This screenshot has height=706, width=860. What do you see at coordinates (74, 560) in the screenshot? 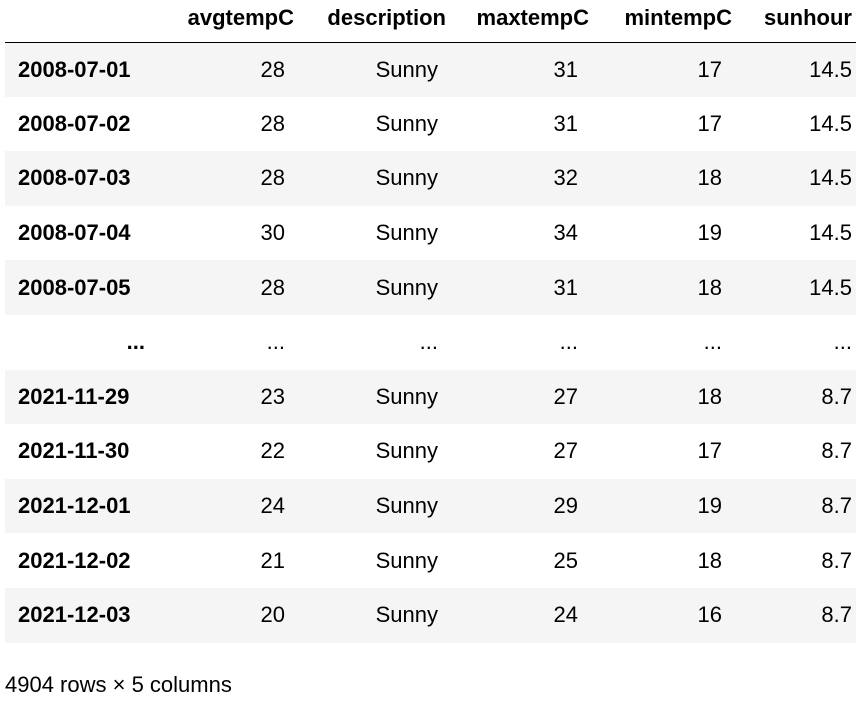
I see `row-index: 2021-12-02` at bounding box center [74, 560].